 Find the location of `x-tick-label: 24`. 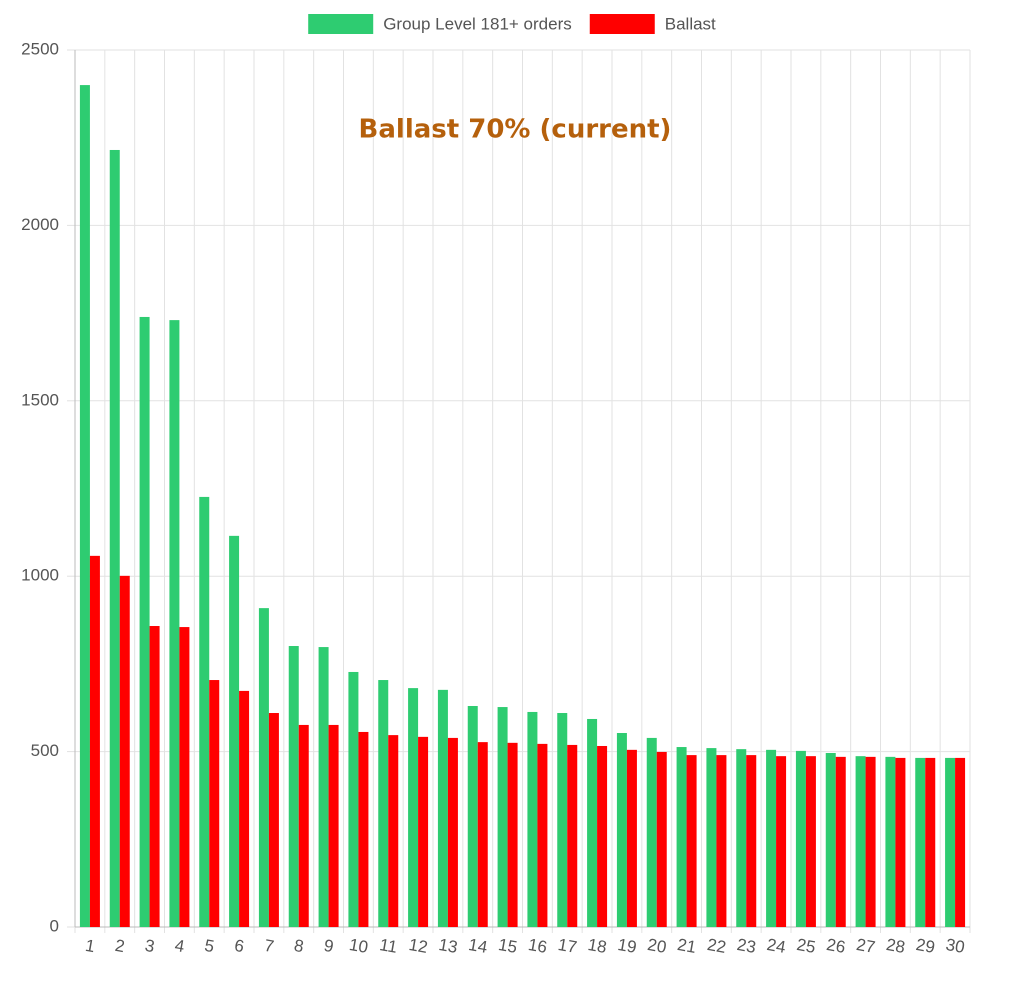

x-tick-label: 24 is located at coordinates (776, 946).